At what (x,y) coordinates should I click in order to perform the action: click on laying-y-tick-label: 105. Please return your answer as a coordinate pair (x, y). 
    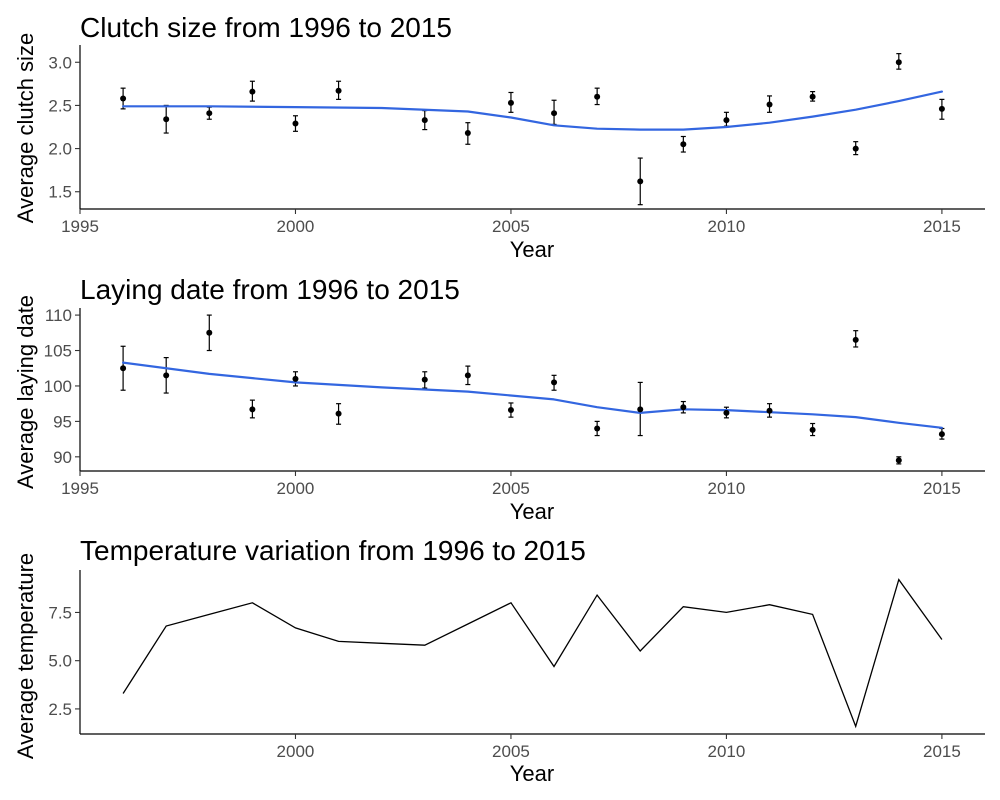
    Looking at the image, I should click on (58, 351).